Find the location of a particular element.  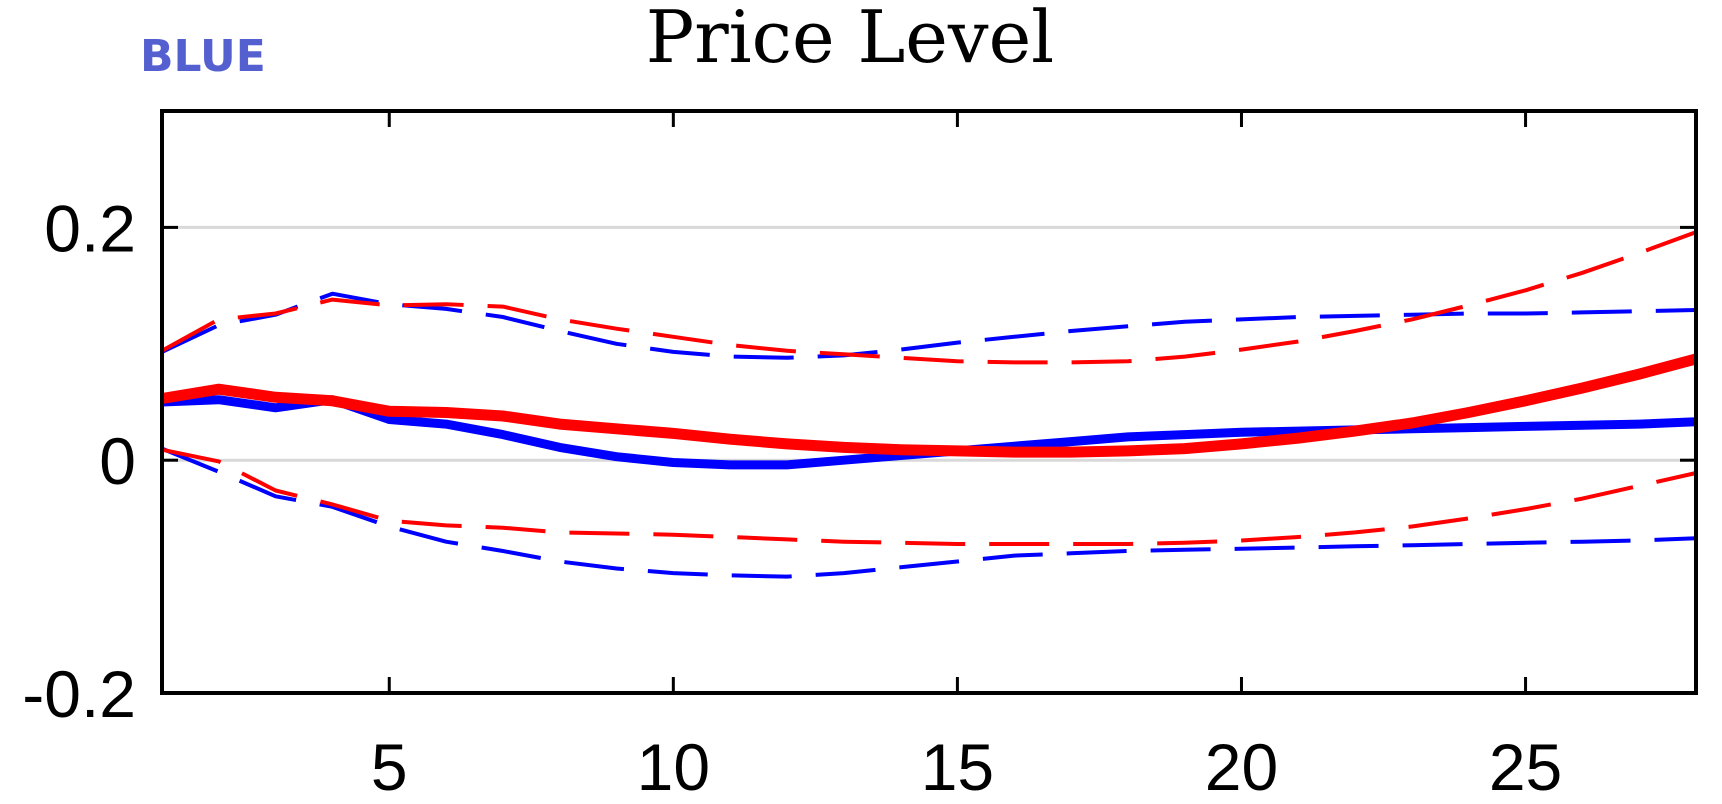

y-tick-label: 0 is located at coordinates (117, 461).